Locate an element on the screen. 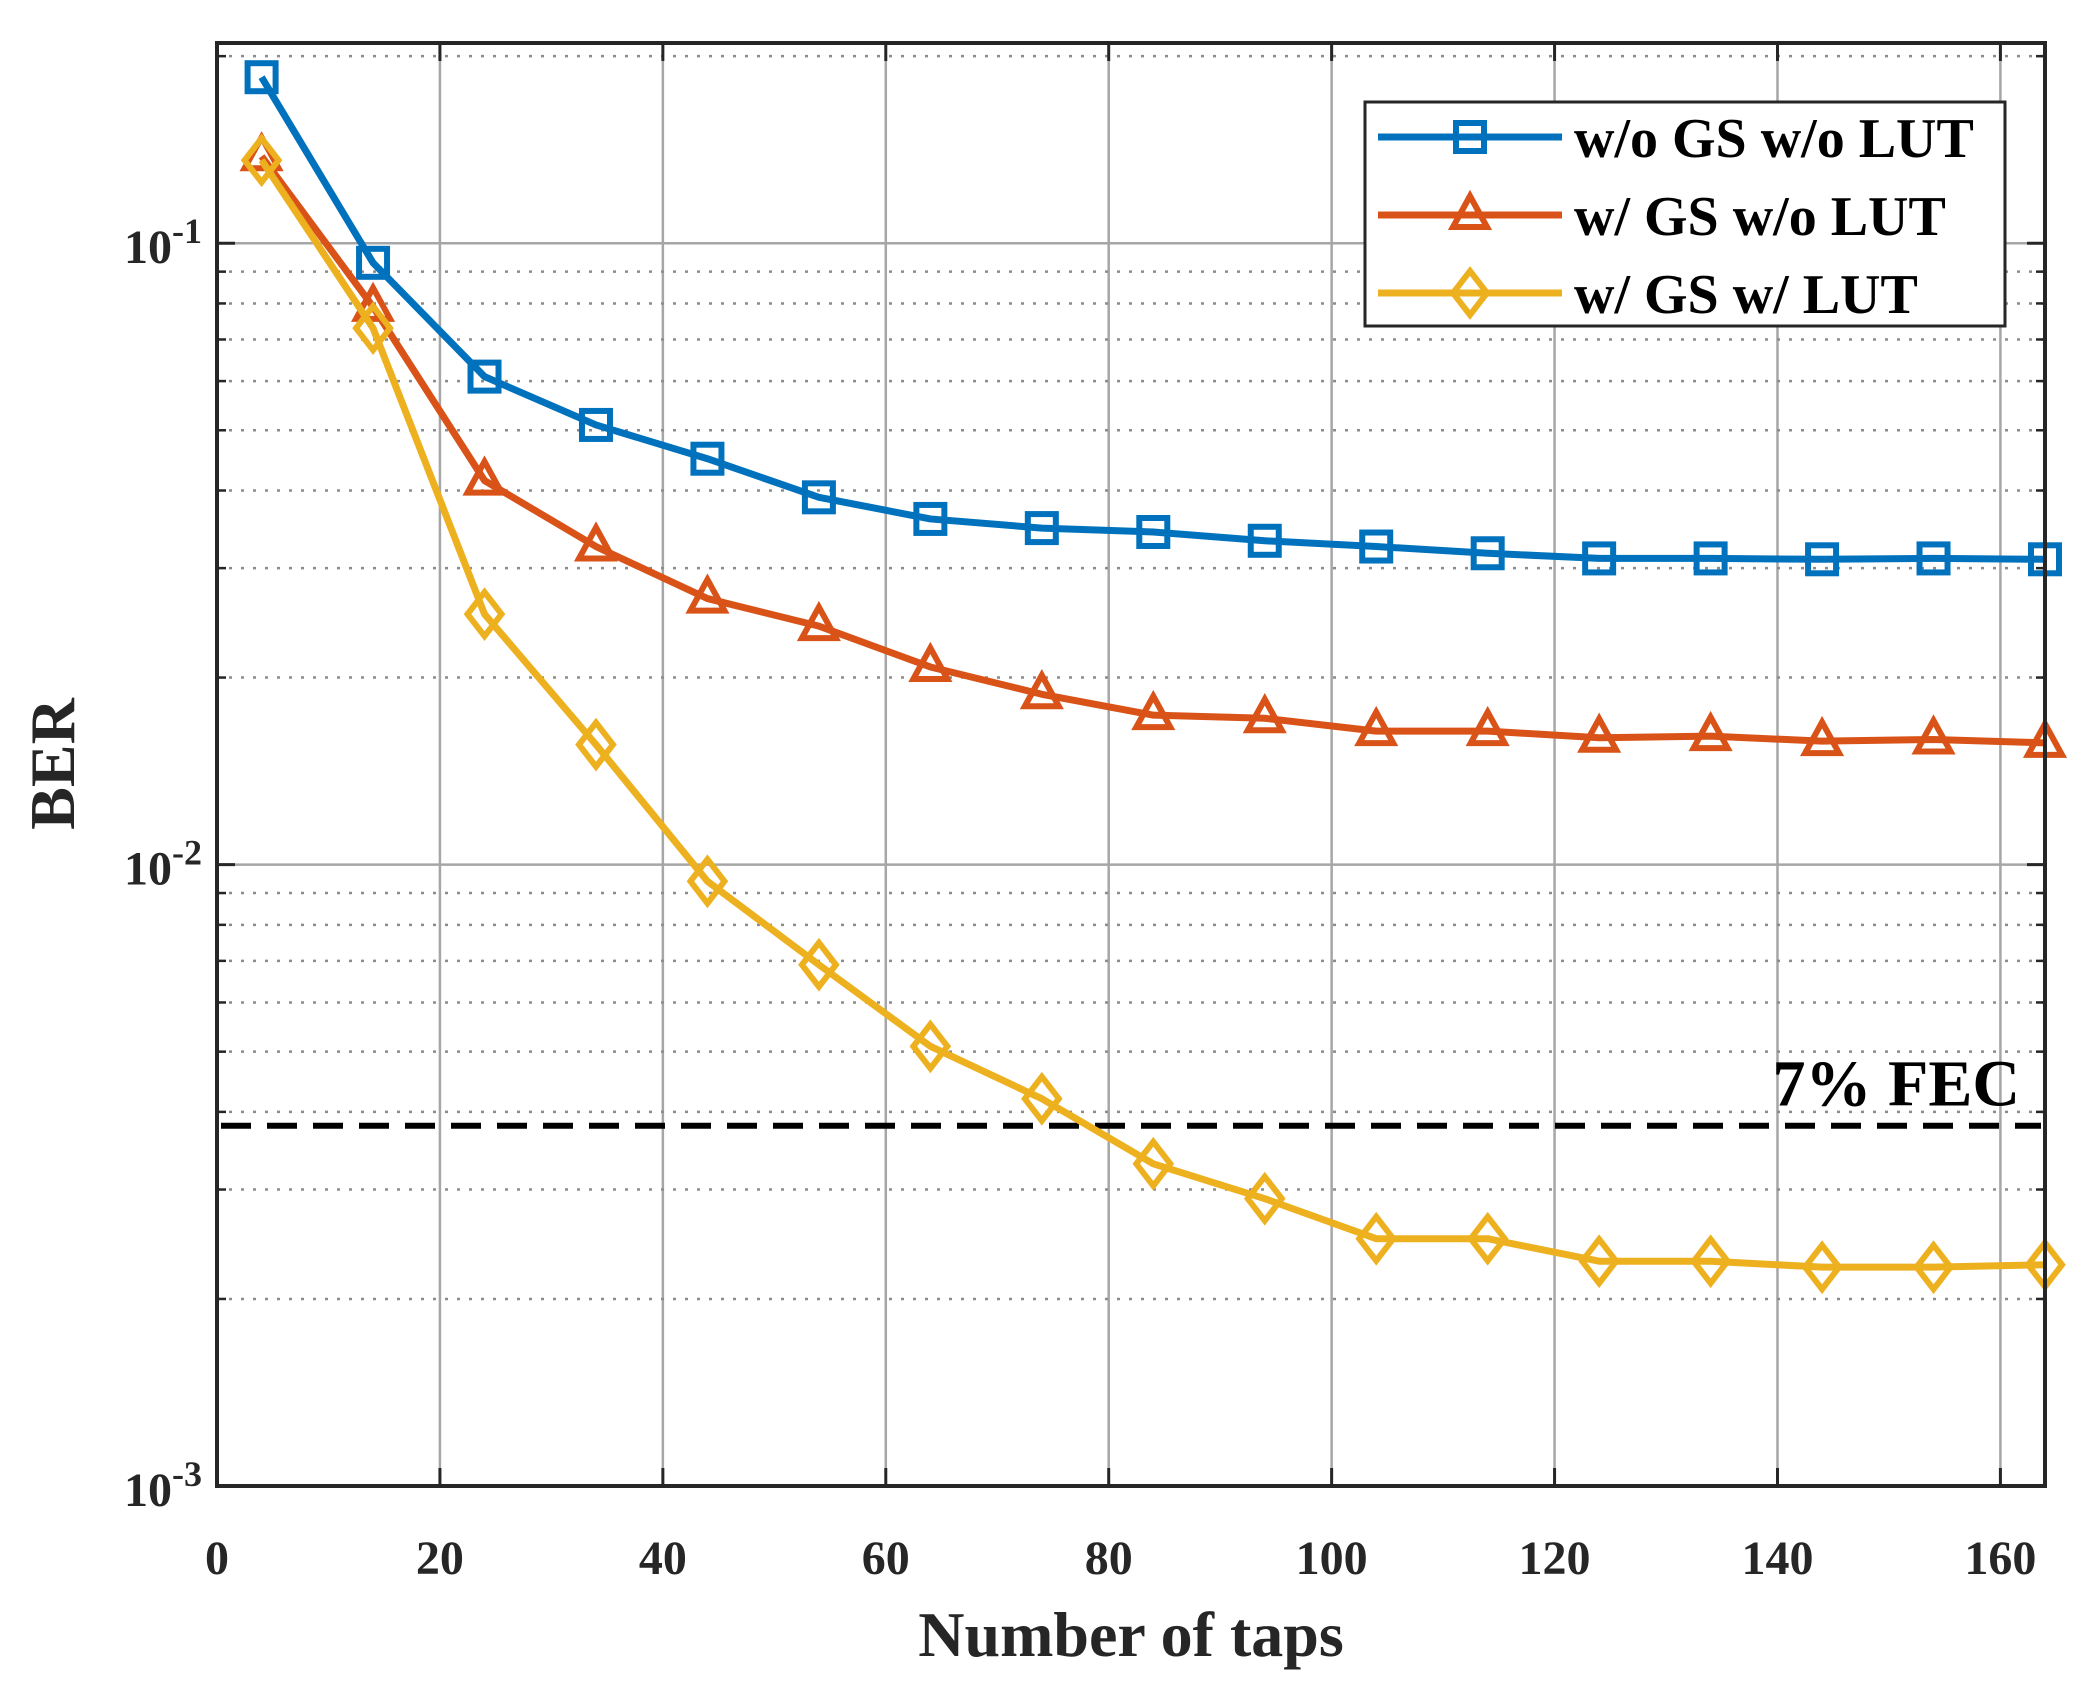 The image size is (2083, 1690). legend-entry: w/ GS w/o LUT is located at coordinates (1662, 217).